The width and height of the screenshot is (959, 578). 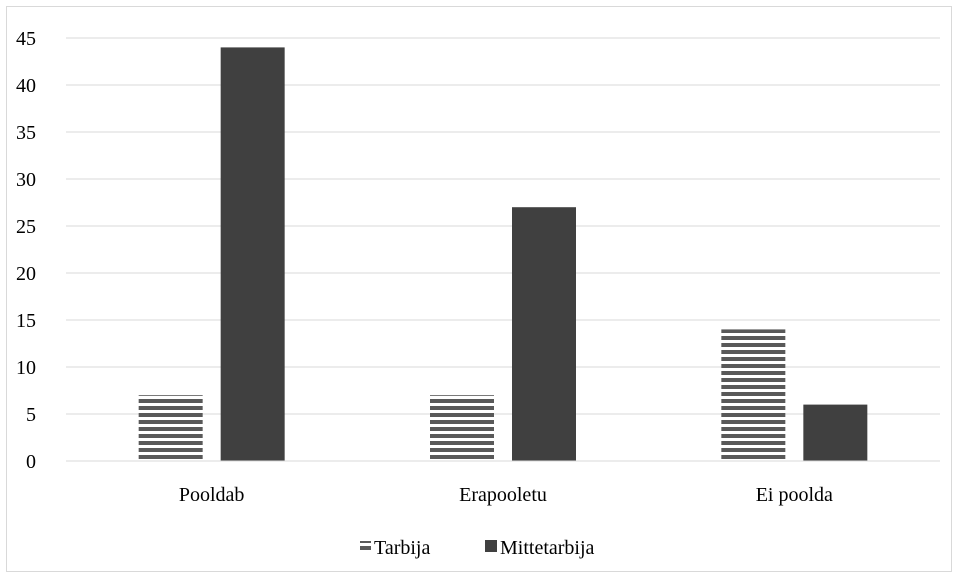 What do you see at coordinates (547, 548) in the screenshot?
I see `legend-label: Mittetarbija` at bounding box center [547, 548].